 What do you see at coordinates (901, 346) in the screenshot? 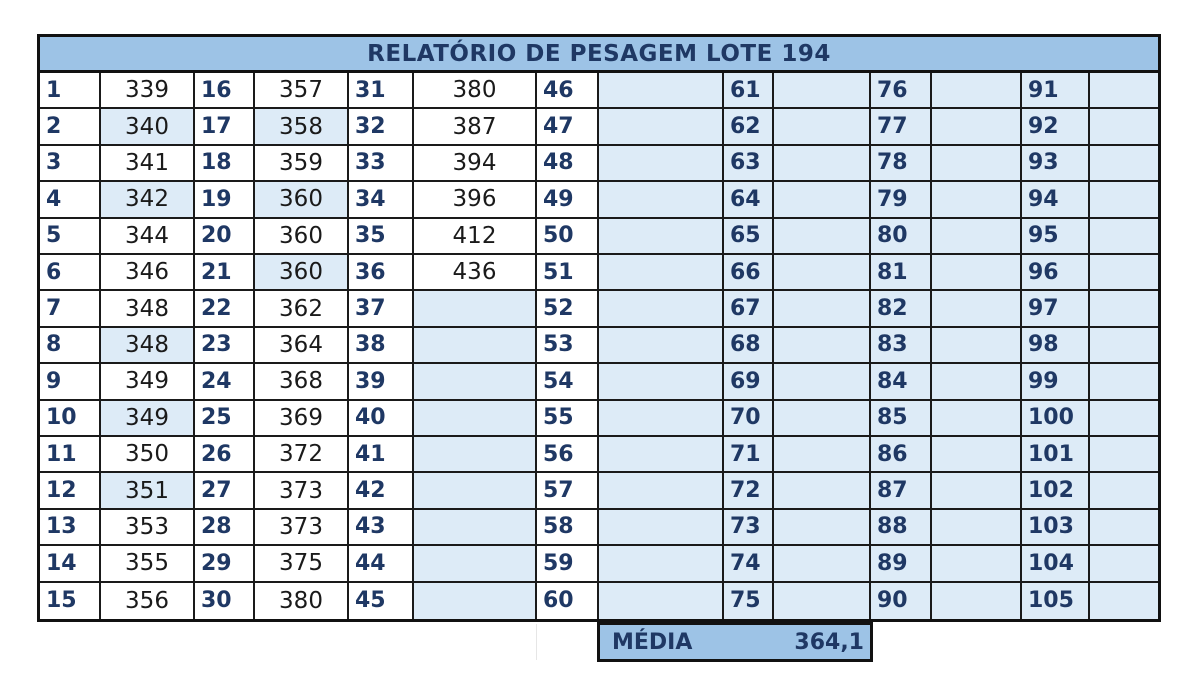
I see `animal-number: 83` at bounding box center [901, 346].